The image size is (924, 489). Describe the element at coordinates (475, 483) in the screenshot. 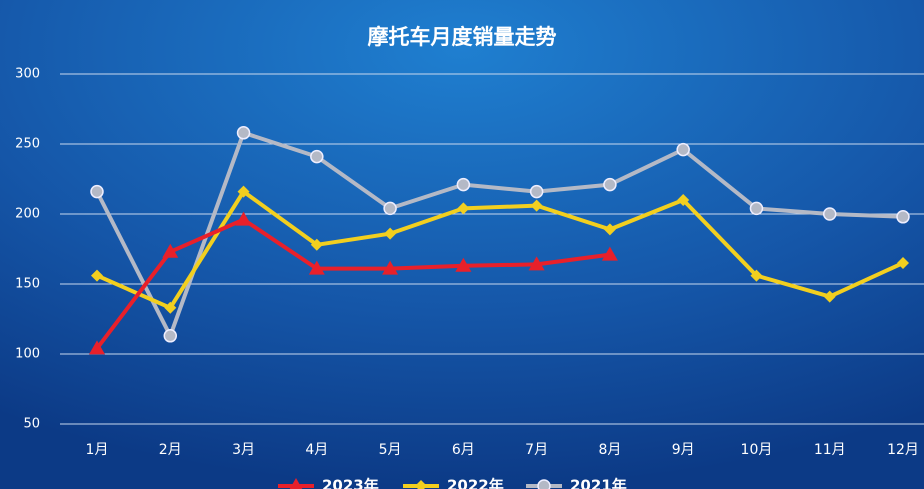

I see `legend-label: 2022年` at that location.